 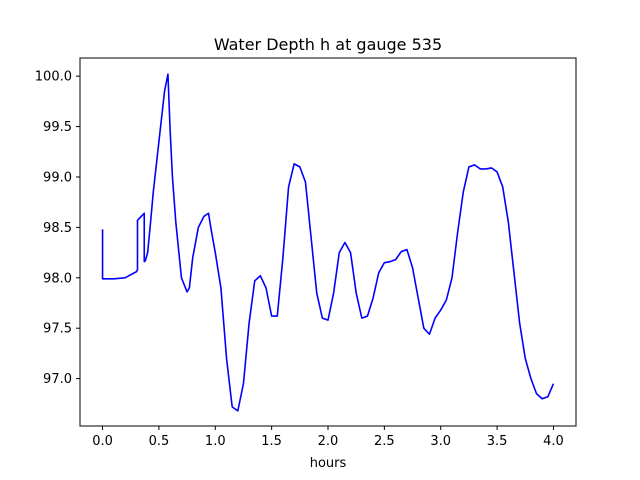 What do you see at coordinates (57, 329) in the screenshot?
I see `y-tick-label: 97.5` at bounding box center [57, 329].